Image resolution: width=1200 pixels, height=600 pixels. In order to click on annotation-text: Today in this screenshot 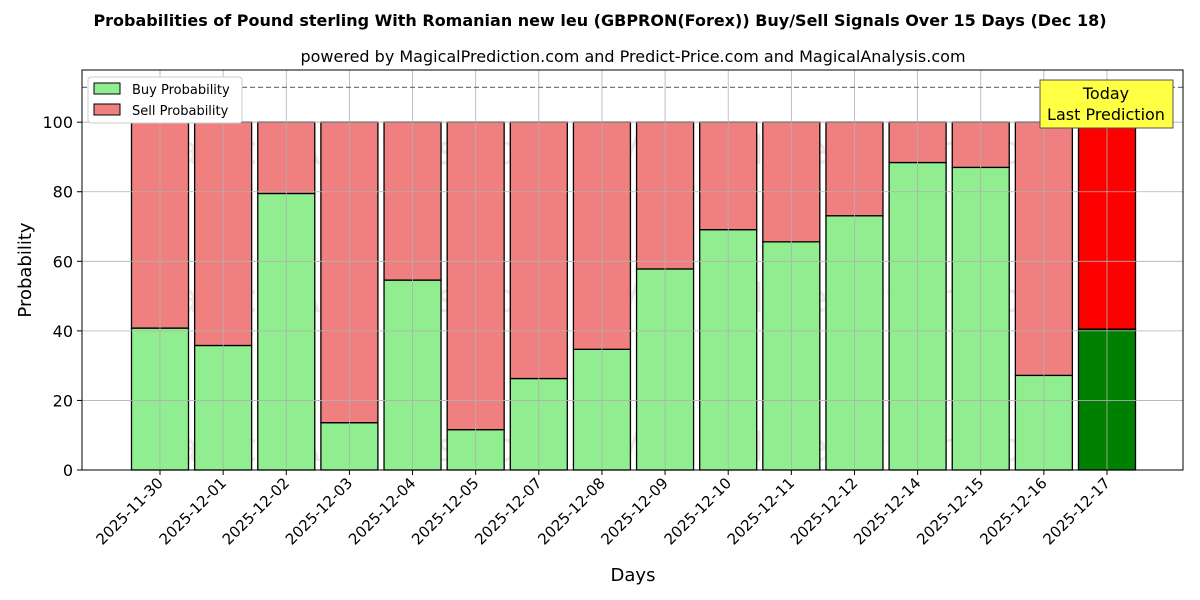, I will do `click(1105, 93)`.